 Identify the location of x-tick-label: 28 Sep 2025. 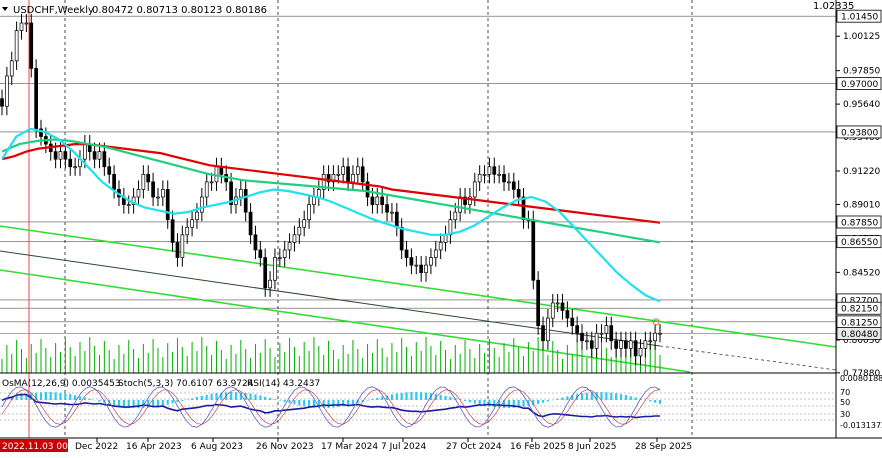
(663, 447).